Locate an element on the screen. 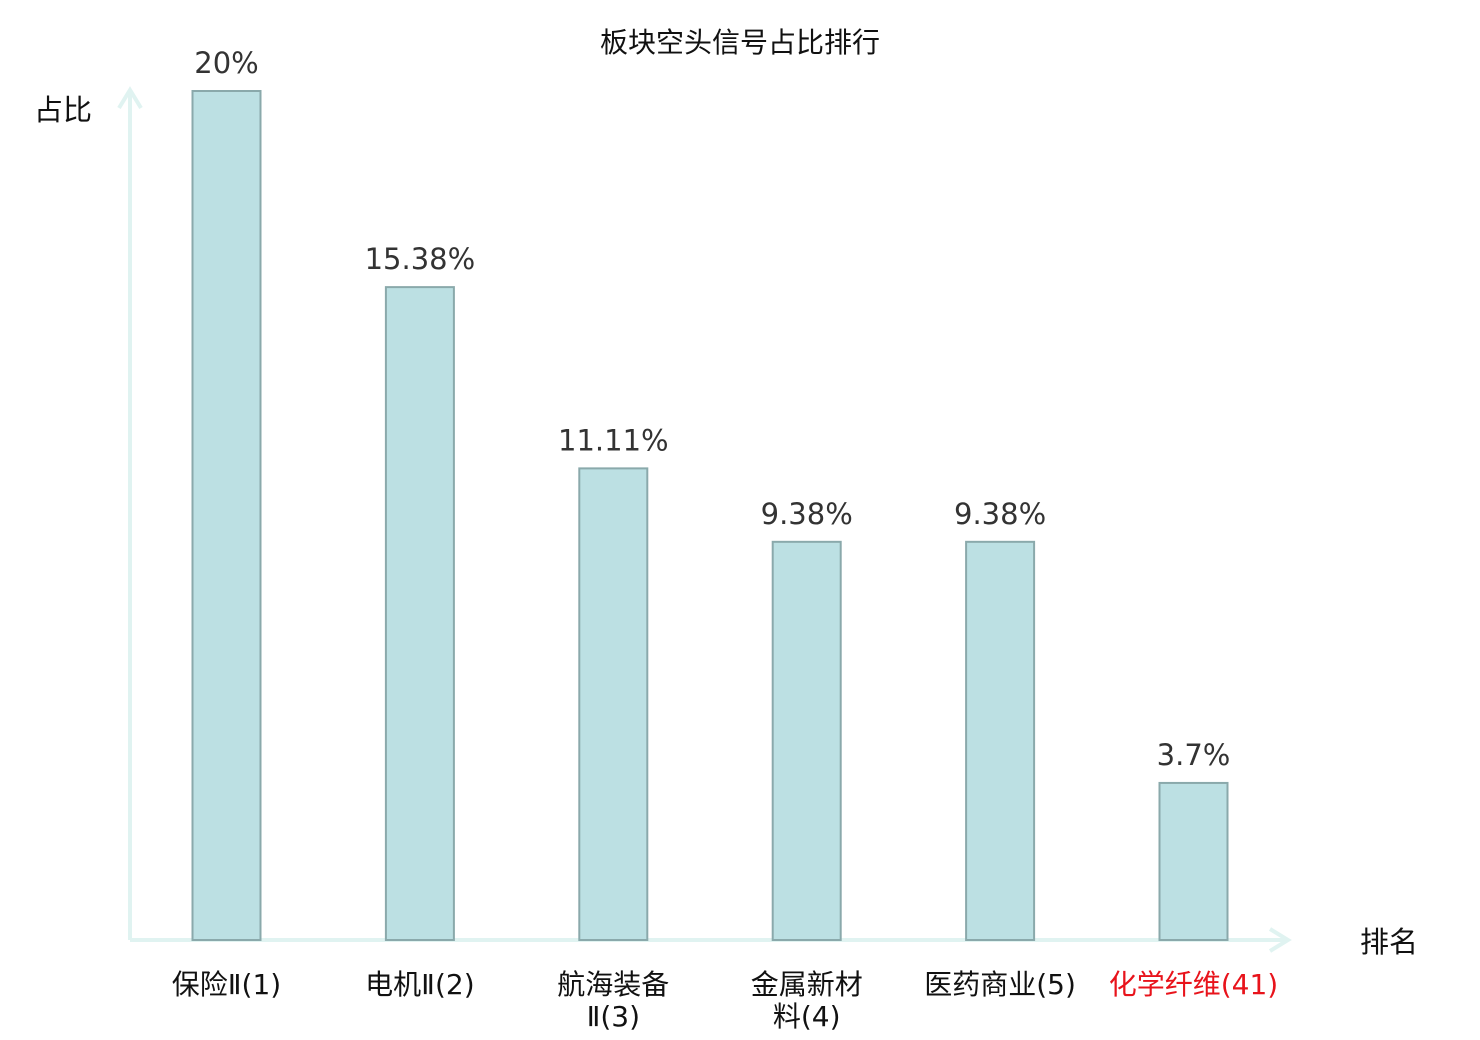 Image resolution: width=1480 pixels, height=1040 pixels. value-label-3: 11.11% is located at coordinates (613, 440).